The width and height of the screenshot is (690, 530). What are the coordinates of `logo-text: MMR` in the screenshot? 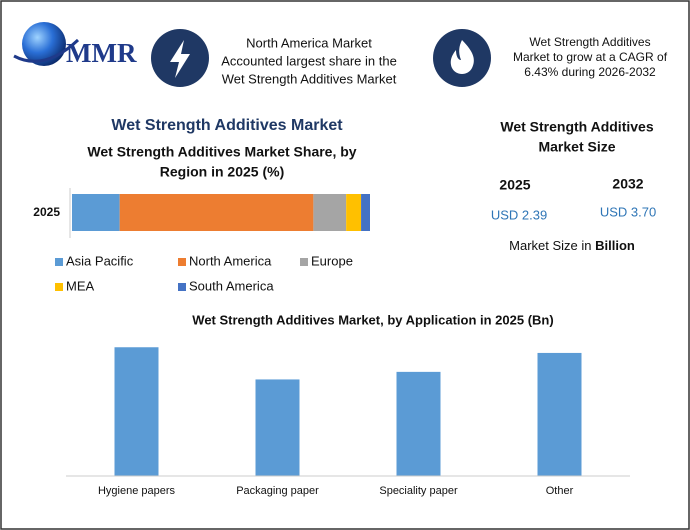 It's located at (101, 53).